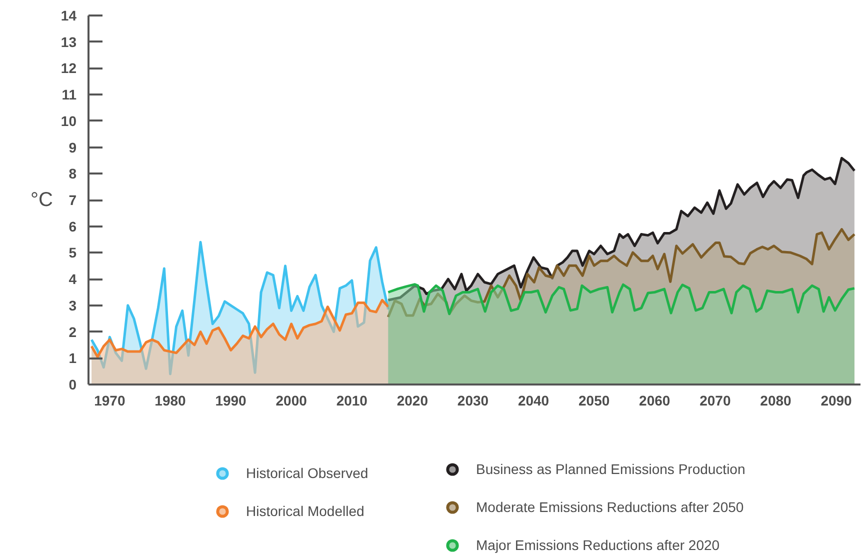  What do you see at coordinates (836, 400) in the screenshot?
I see `x-tick-label: 2090` at bounding box center [836, 400].